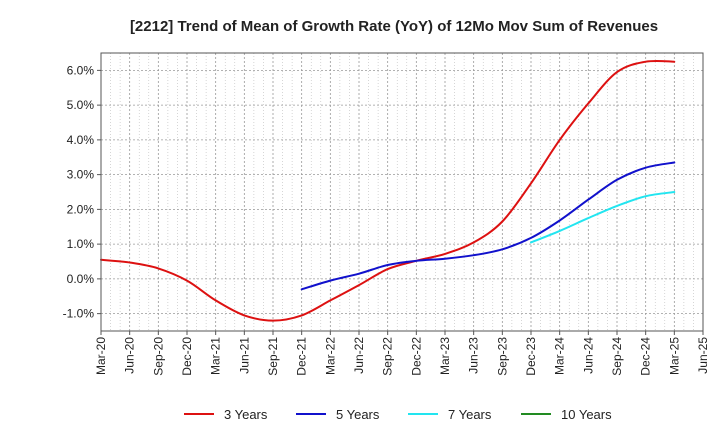 The width and height of the screenshot is (720, 440). Describe the element at coordinates (588, 355) in the screenshot. I see `x-tick-label: Jun-24` at that location.